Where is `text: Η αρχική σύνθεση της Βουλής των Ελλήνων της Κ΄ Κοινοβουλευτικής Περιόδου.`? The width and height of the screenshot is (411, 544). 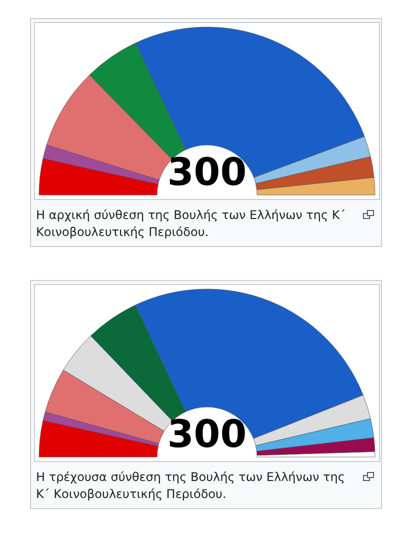 text: Η αρχική σύνθεση της Βουλής των Ελλήνων της Κ΄ Κοινοβουλευτικής Περιόδου. is located at coordinates (191, 224).